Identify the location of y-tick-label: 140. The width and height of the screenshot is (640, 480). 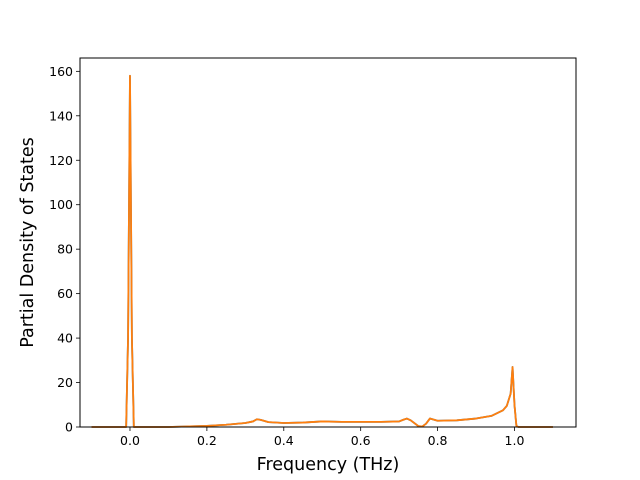
(61, 115).